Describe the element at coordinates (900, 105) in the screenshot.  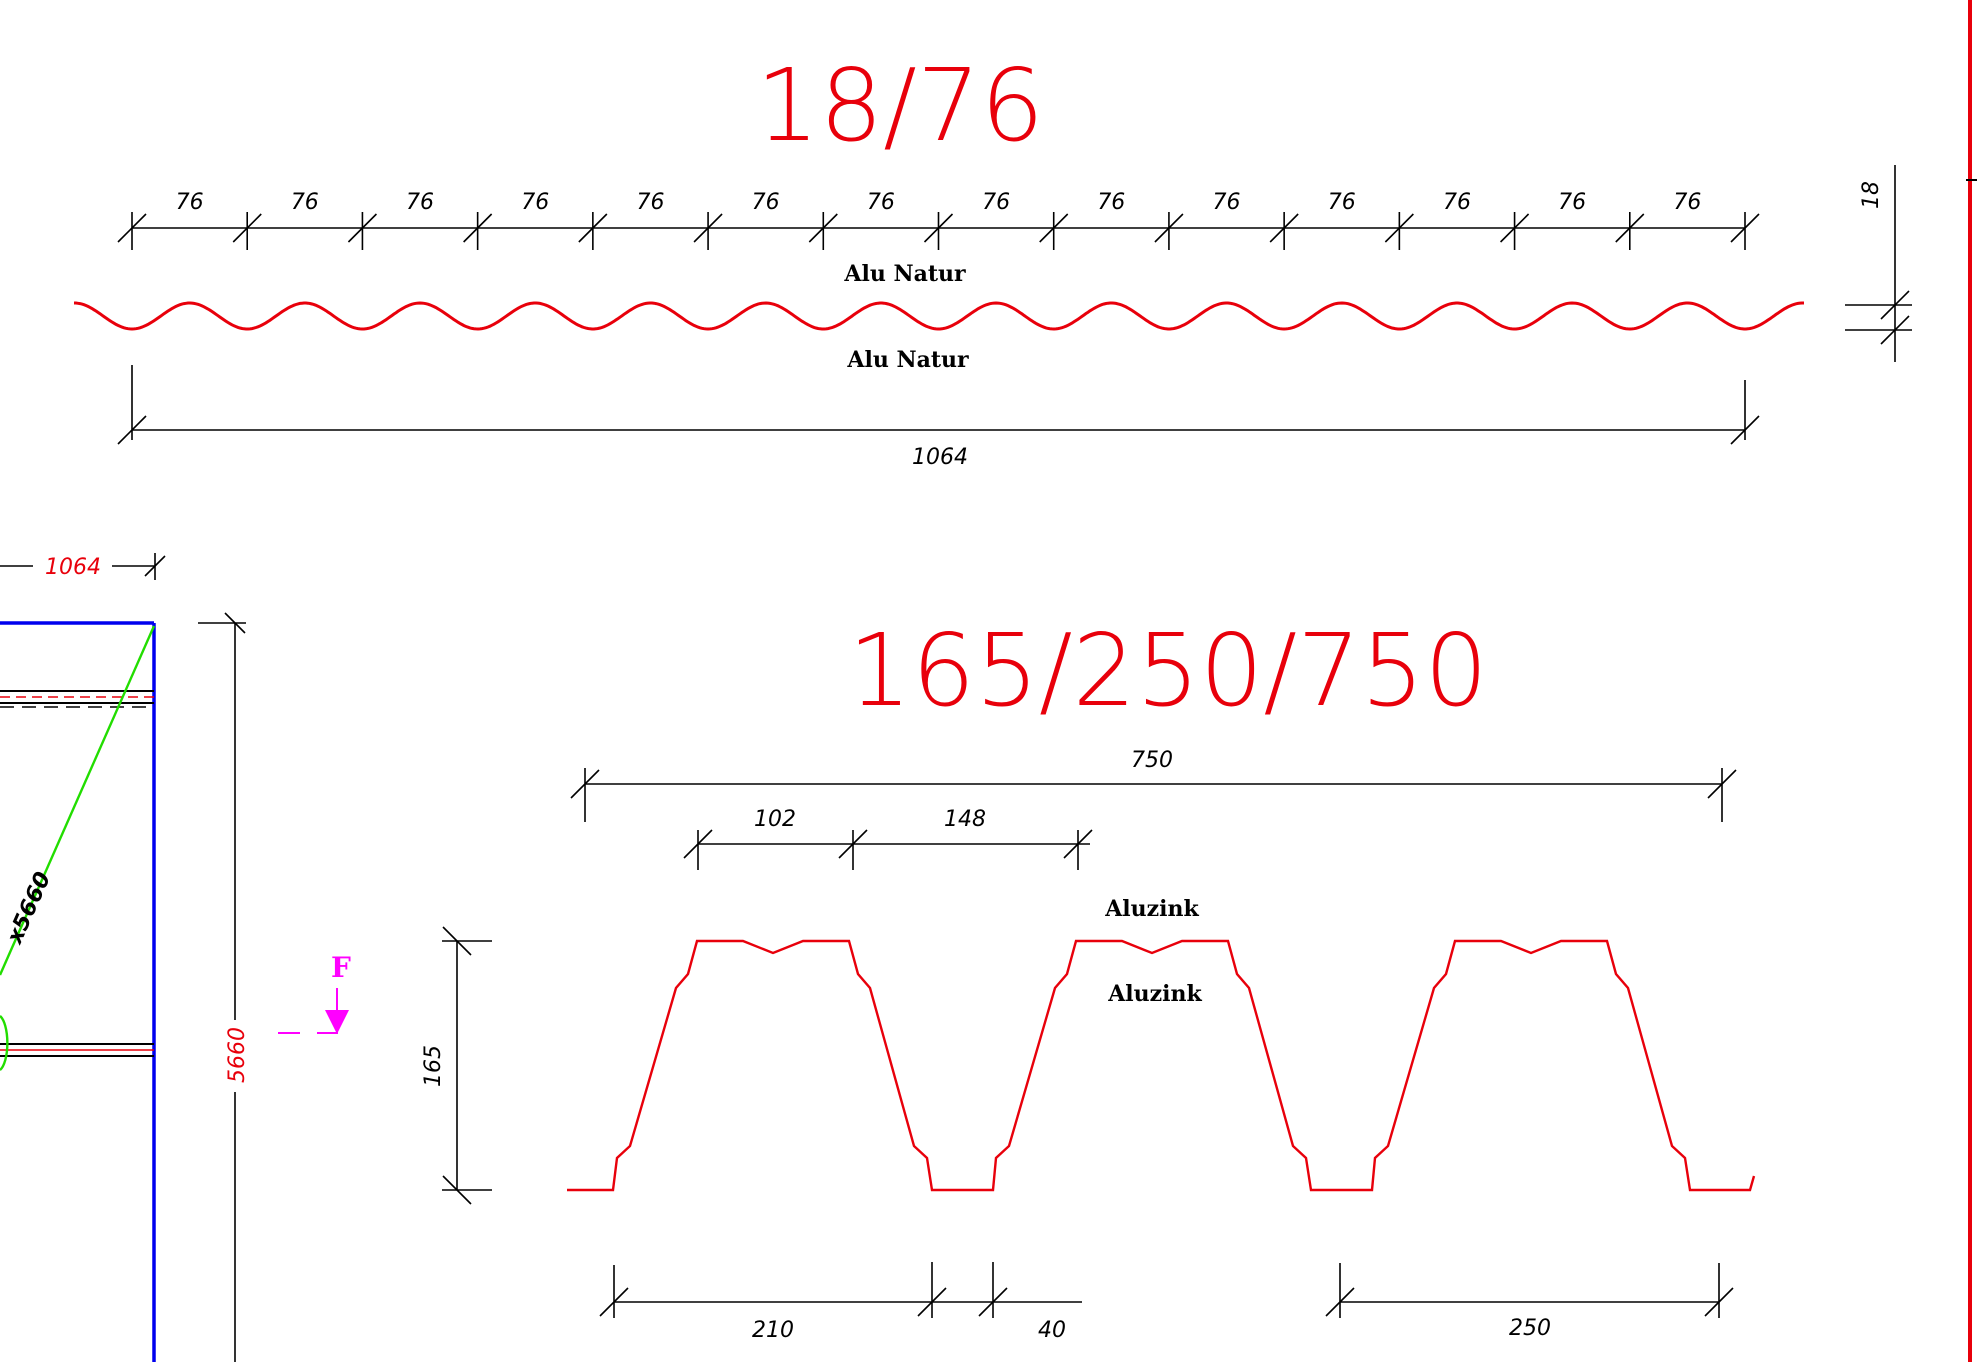
I see `profile1-title: 18/76` at that location.